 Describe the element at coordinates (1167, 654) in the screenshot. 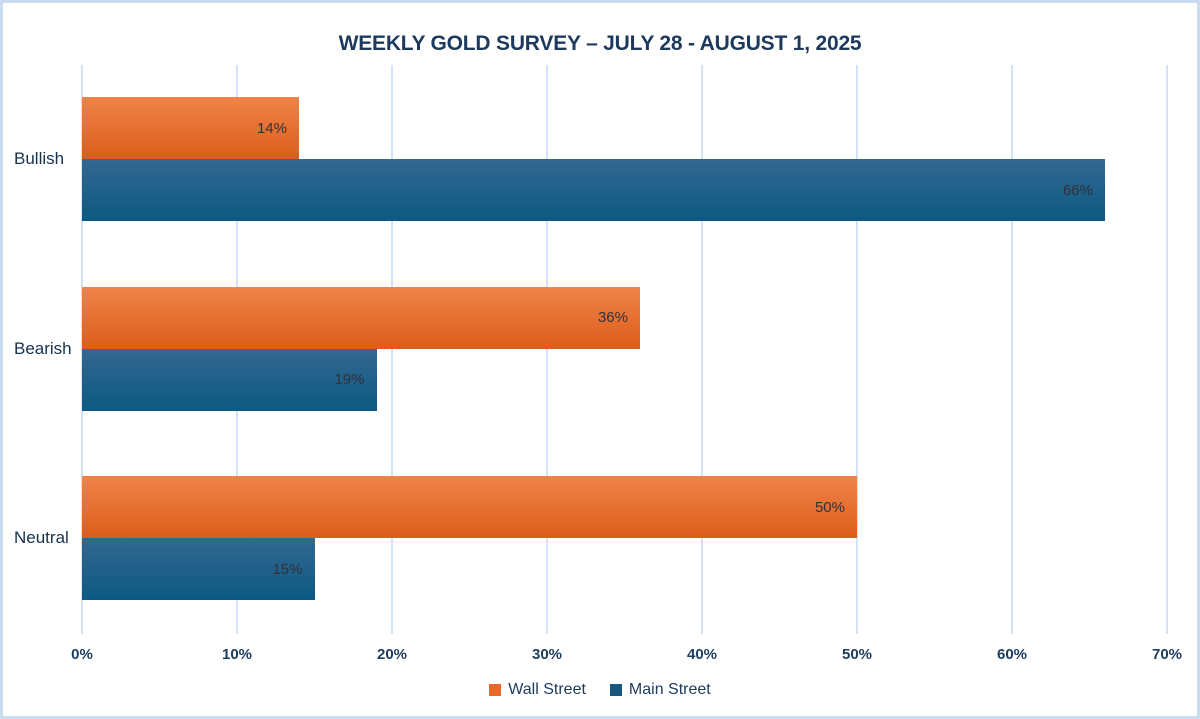

I see `x-tick-label-70: 70%` at that location.